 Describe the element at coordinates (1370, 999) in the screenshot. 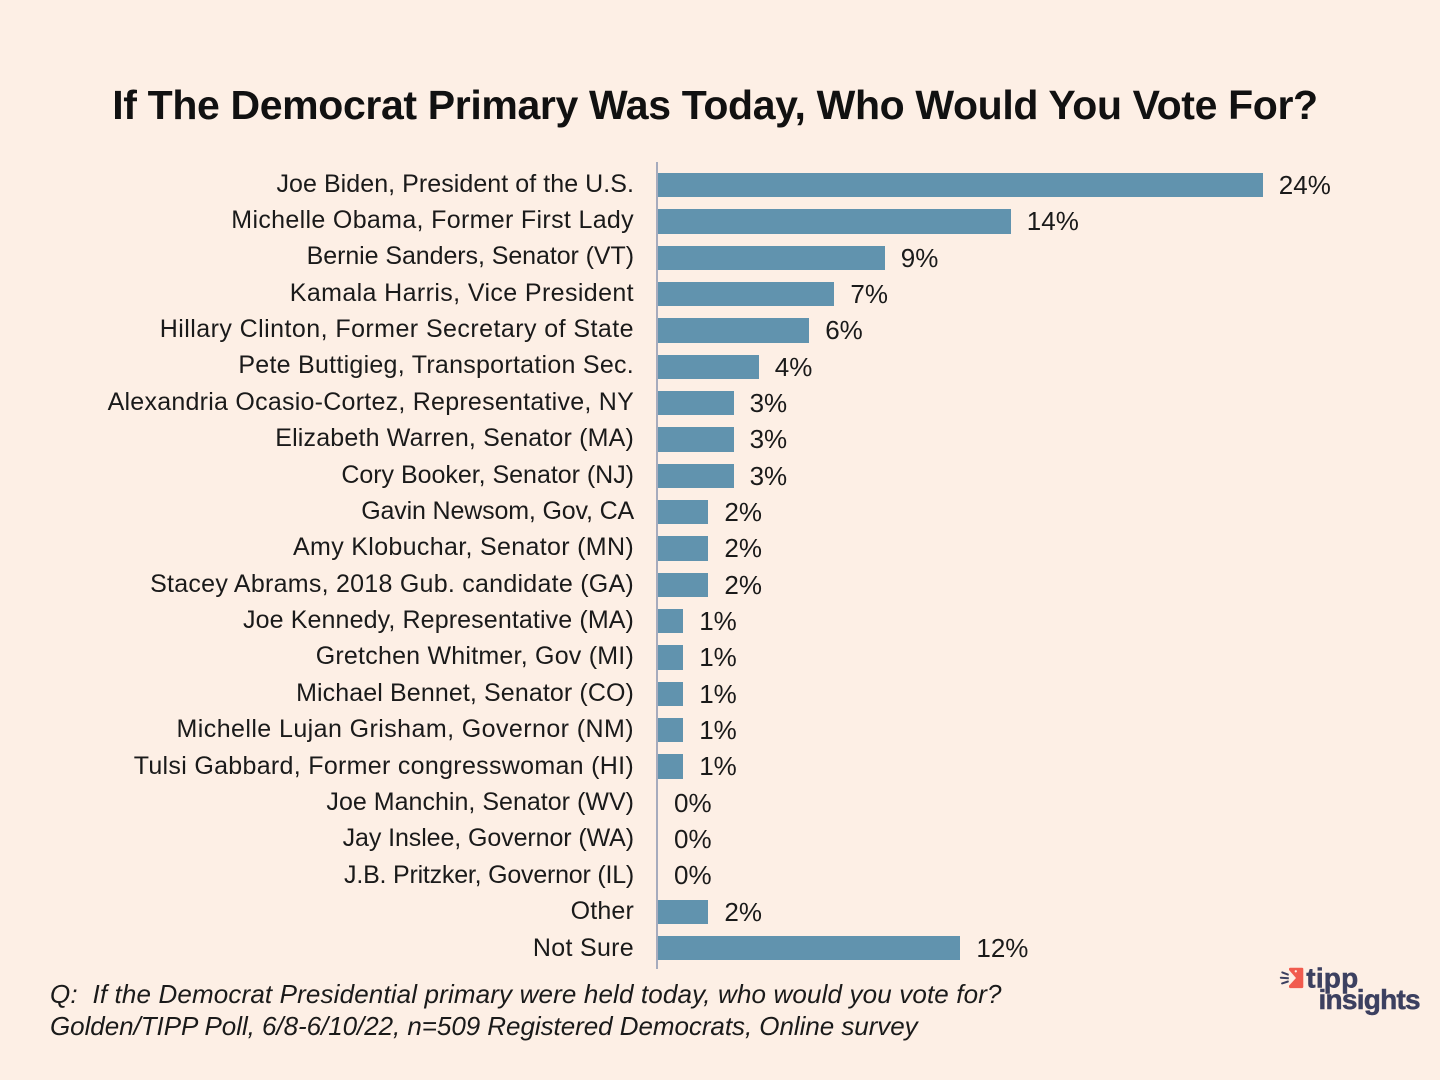

I see `svg-text: insights` at that location.